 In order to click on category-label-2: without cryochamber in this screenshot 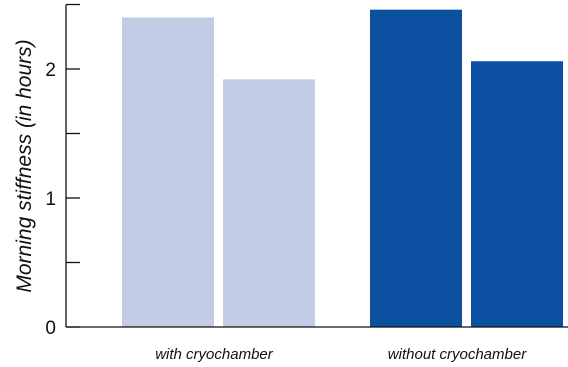, I will do `click(457, 354)`.